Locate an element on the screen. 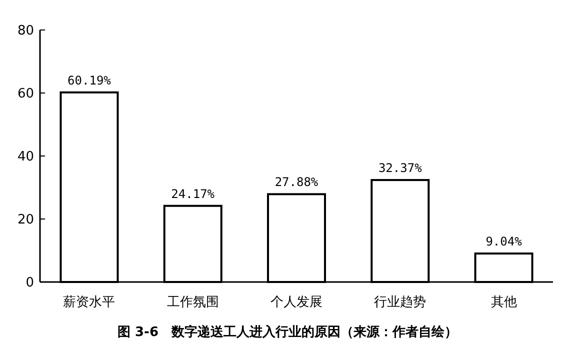  y-tick-label: 0 is located at coordinates (30, 283).